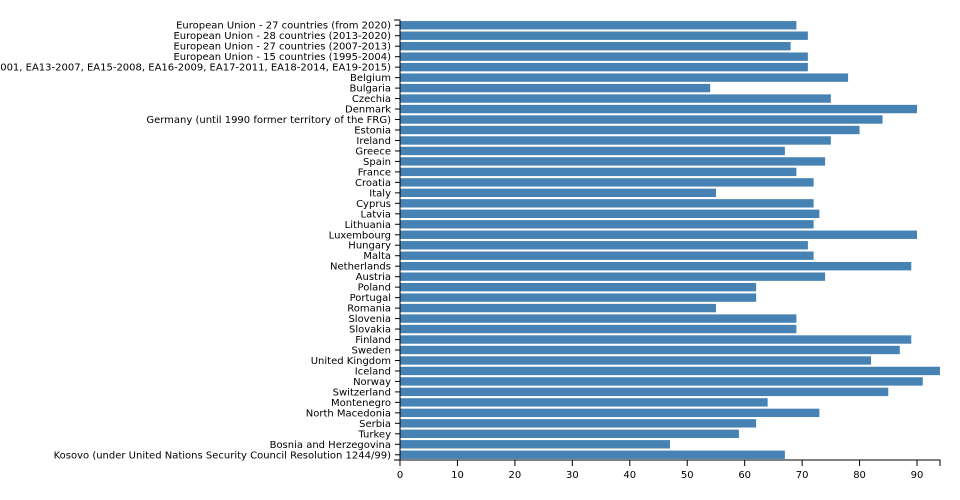 This screenshot has width=960, height=500. What do you see at coordinates (669, 470) in the screenshot?
I see `x-axis: 0 10 20 30 40 50 60 70 80 90` at bounding box center [669, 470].